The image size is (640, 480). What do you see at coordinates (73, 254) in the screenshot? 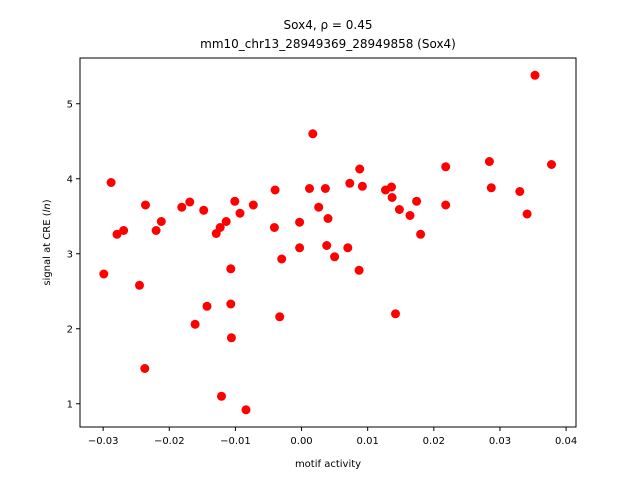
I see `y-axis-ticks: 1 2 3 4 5` at bounding box center [73, 254].